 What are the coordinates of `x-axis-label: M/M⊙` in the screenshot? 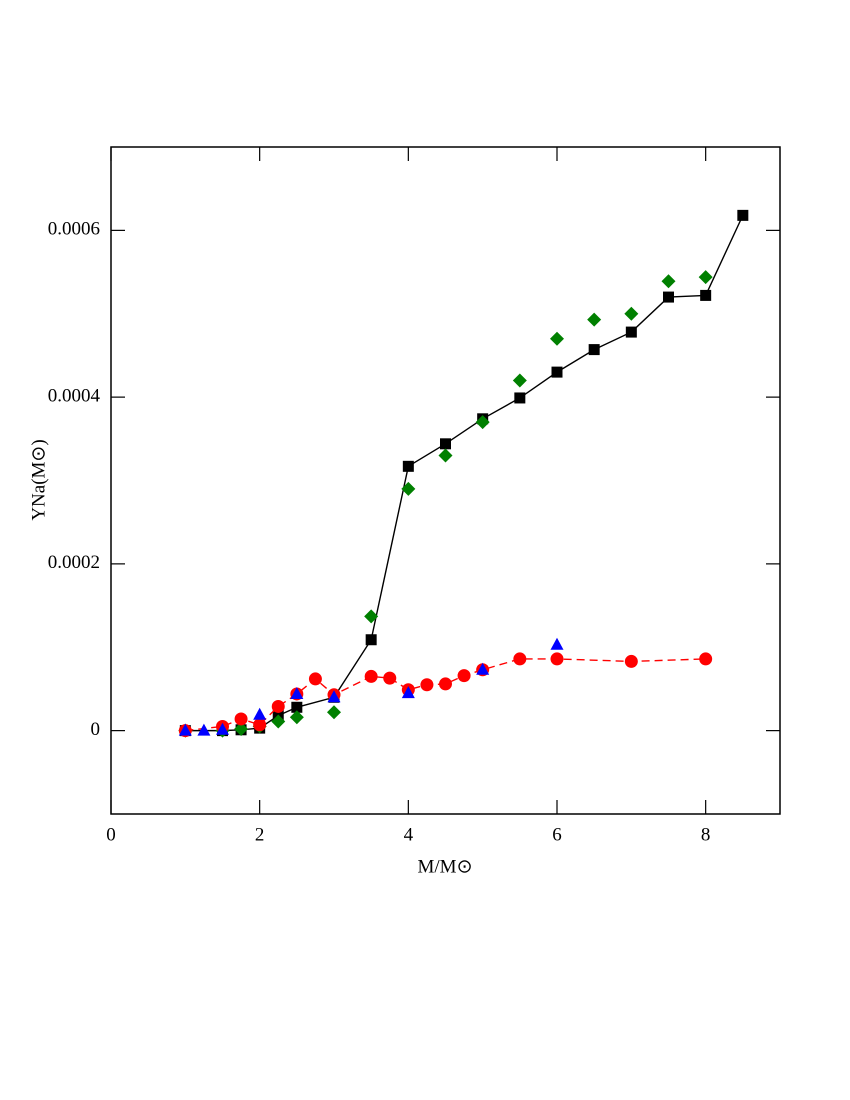 It's located at (445, 866).